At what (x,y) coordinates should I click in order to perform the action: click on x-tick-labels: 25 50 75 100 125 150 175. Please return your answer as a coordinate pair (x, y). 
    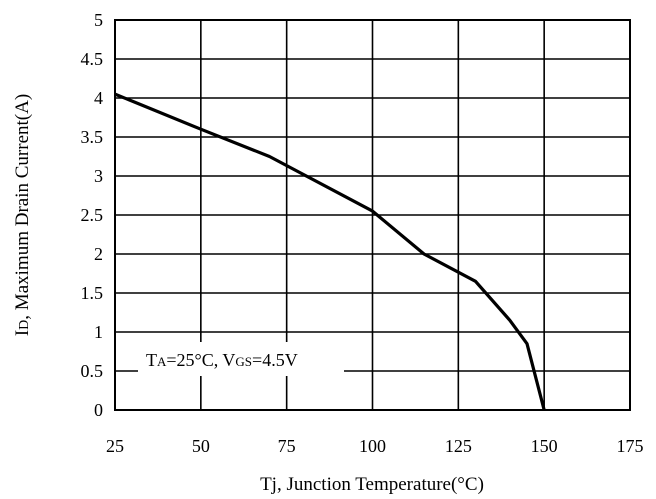
    Looking at the image, I should click on (375, 446).